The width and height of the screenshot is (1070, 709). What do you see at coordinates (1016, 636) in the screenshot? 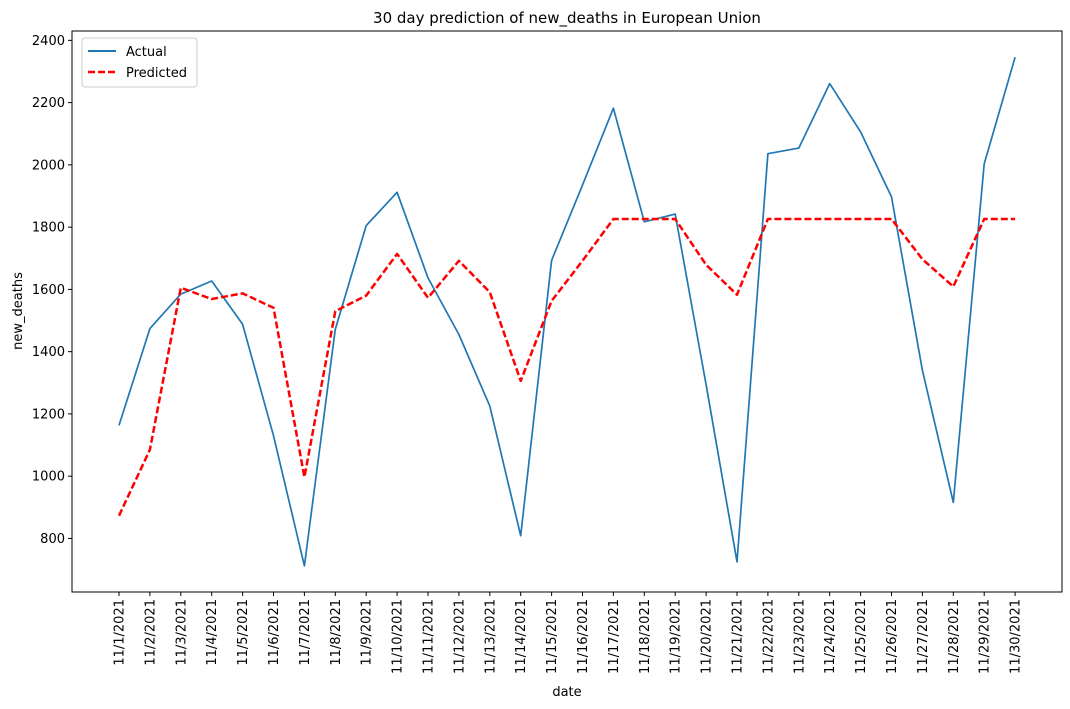
I see `x-tick-label: 11/30/2021` at bounding box center [1016, 636].